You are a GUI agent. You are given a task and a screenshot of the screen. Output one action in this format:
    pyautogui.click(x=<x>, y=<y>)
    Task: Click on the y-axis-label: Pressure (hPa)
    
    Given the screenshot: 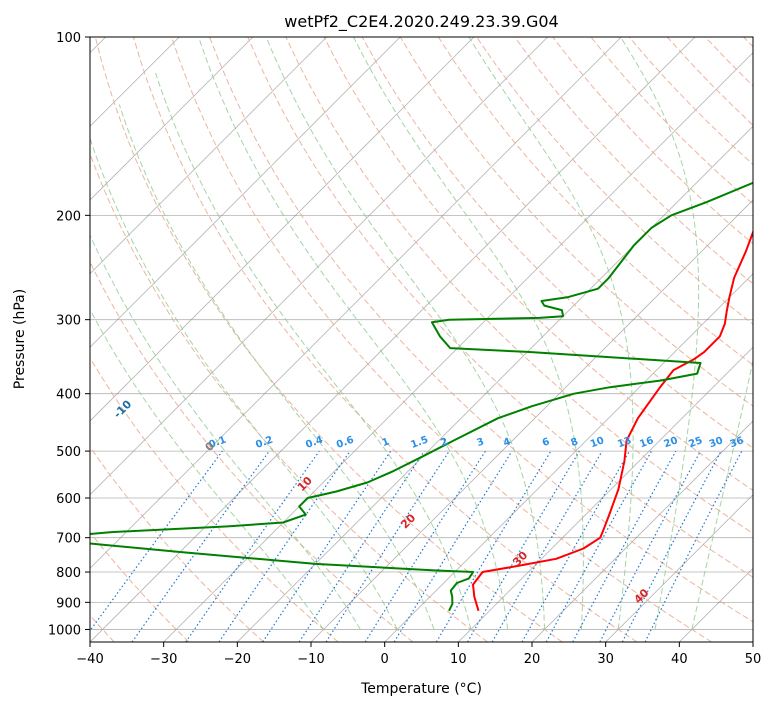 What is the action you would take?
    pyautogui.click(x=20, y=339)
    